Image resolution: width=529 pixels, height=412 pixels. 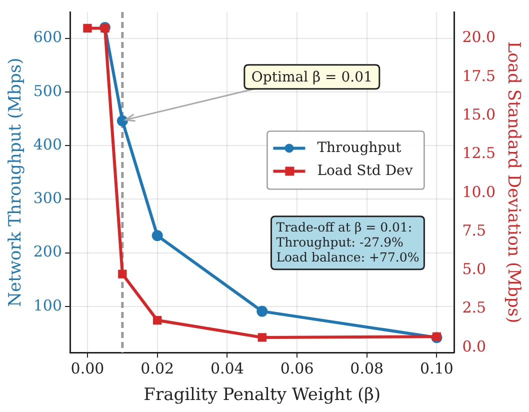 I want to click on y-tick-label: 500, so click(x=47, y=91).